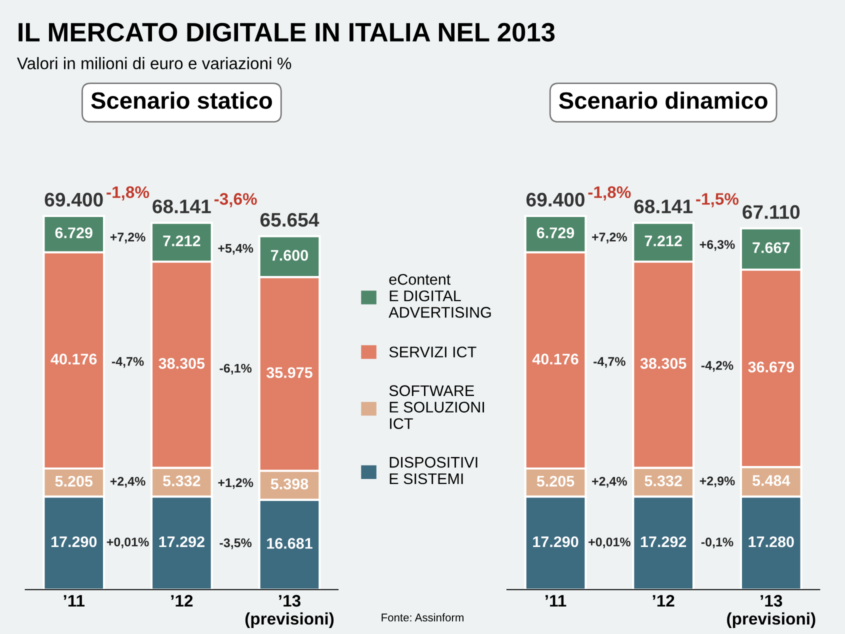 The image size is (845, 634). Describe the element at coordinates (154, 63) in the screenshot. I see `text: Valori in milioni di euro e variazioni %` at that location.